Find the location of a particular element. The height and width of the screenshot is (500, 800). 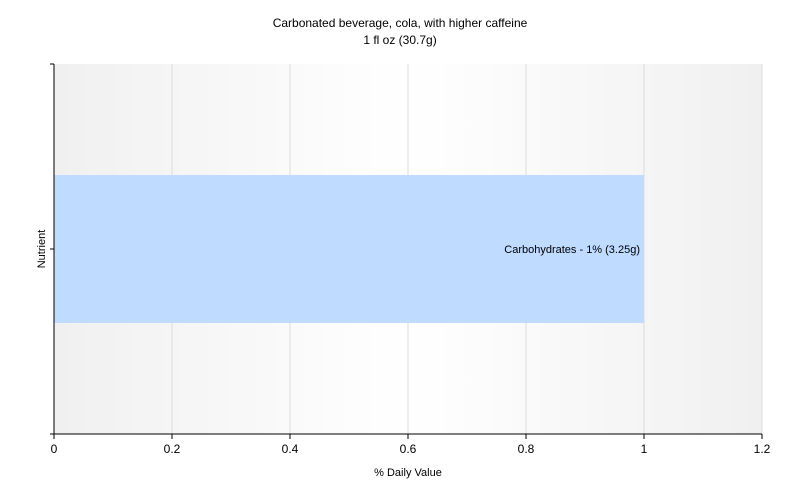

y-axis-title: Nutrient is located at coordinates (42, 249).